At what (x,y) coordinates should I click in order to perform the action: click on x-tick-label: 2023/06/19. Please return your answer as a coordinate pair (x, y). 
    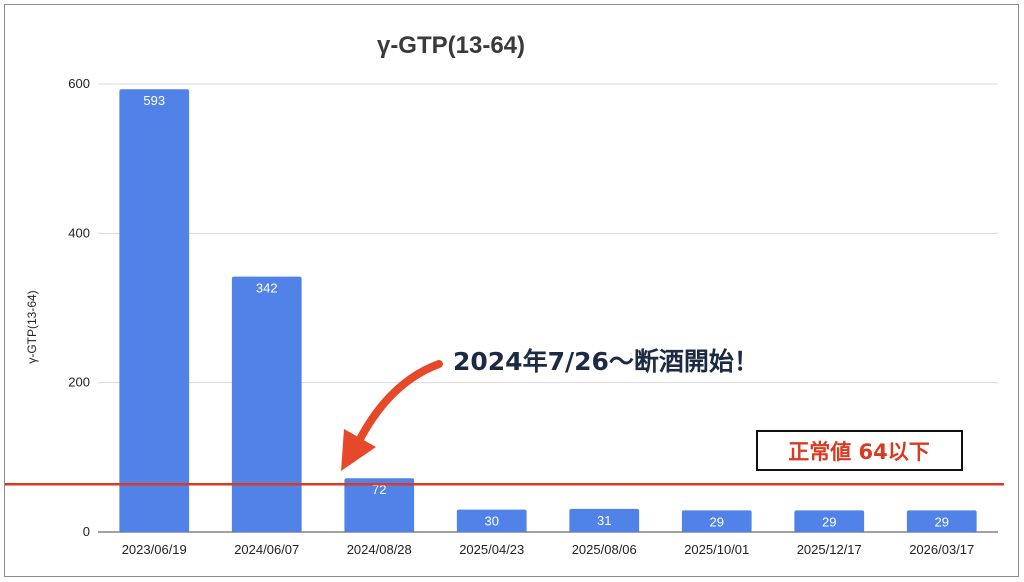
    Looking at the image, I should click on (154, 549).